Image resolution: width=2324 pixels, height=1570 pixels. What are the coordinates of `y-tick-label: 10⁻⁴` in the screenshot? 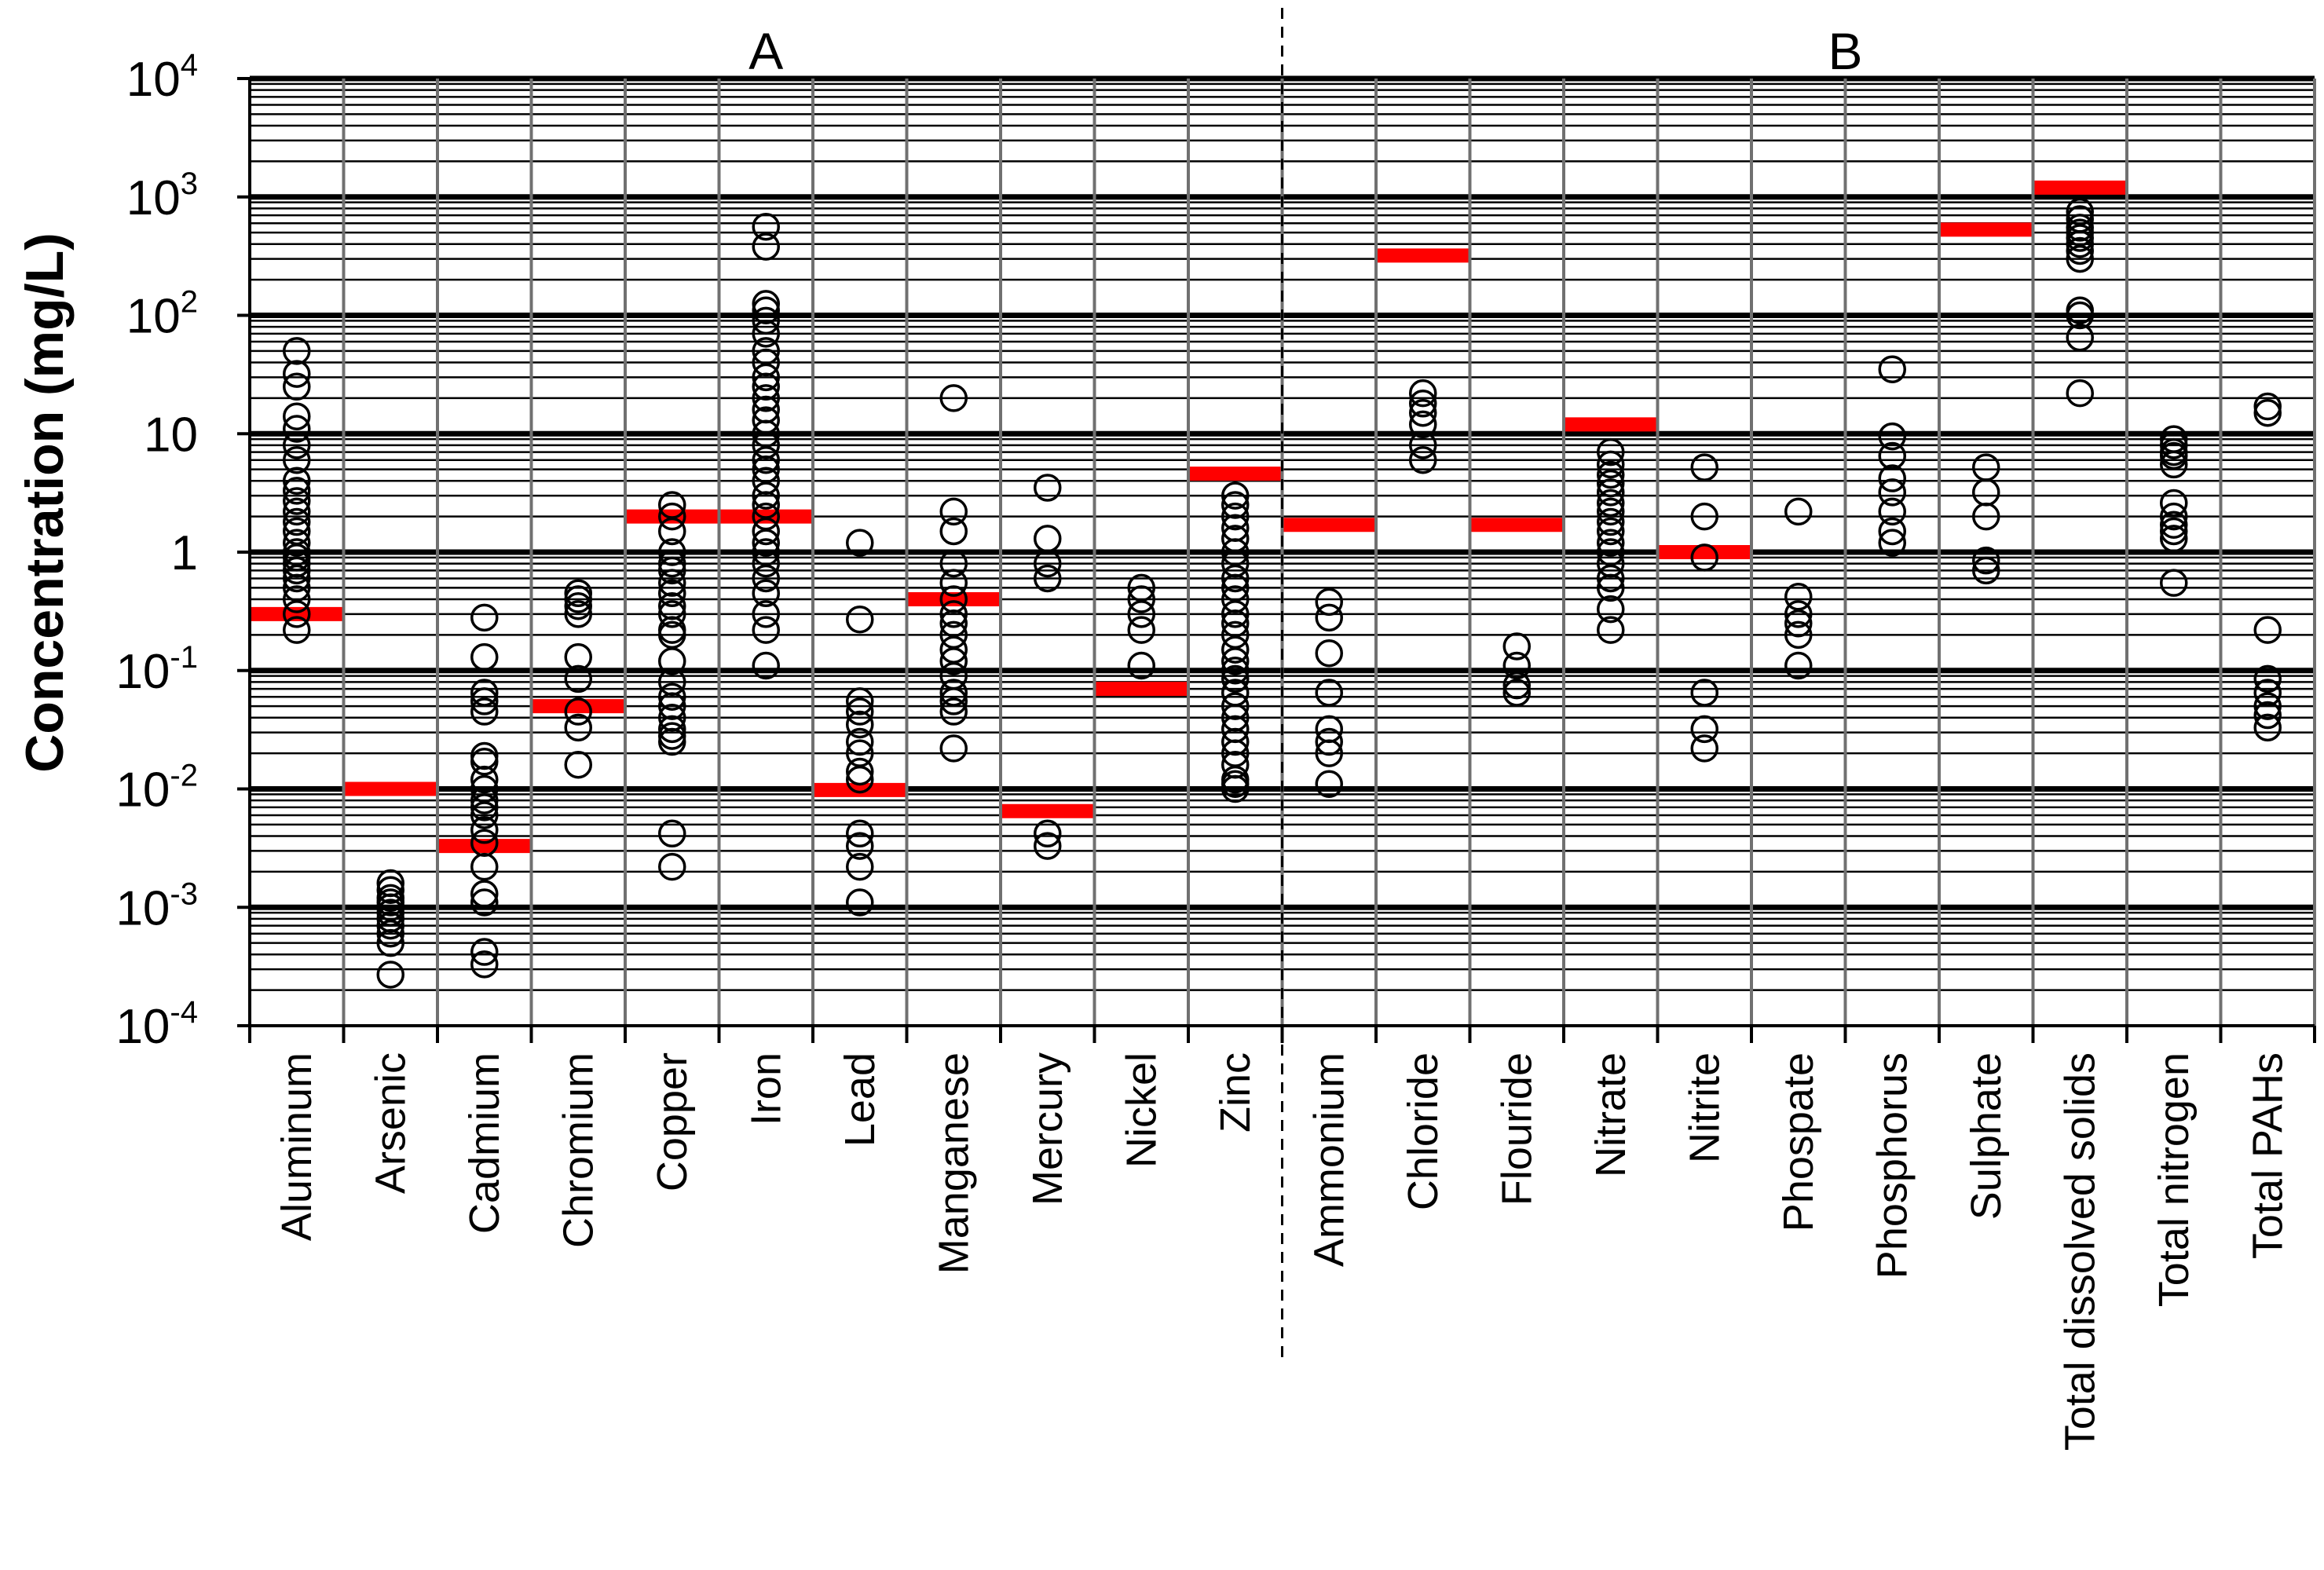 It's located at (156, 1024).